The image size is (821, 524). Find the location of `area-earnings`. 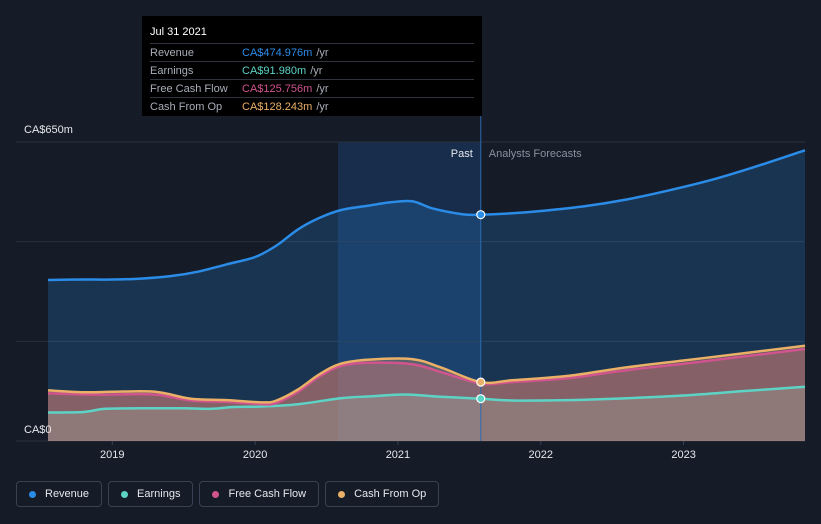

area-earnings is located at coordinates (426, 413).